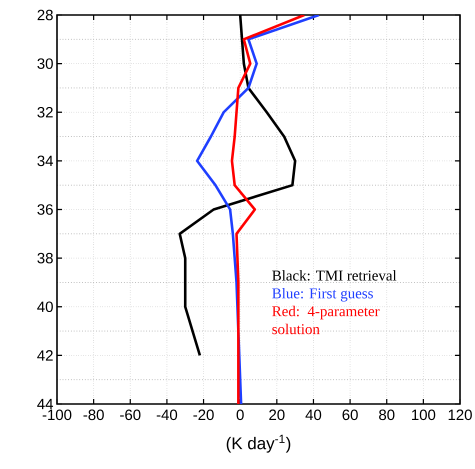  What do you see at coordinates (313, 415) in the screenshot?
I see `x-tick-label: 40` at bounding box center [313, 415].